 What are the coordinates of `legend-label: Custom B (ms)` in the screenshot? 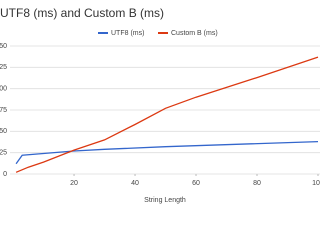 It's located at (194, 33).